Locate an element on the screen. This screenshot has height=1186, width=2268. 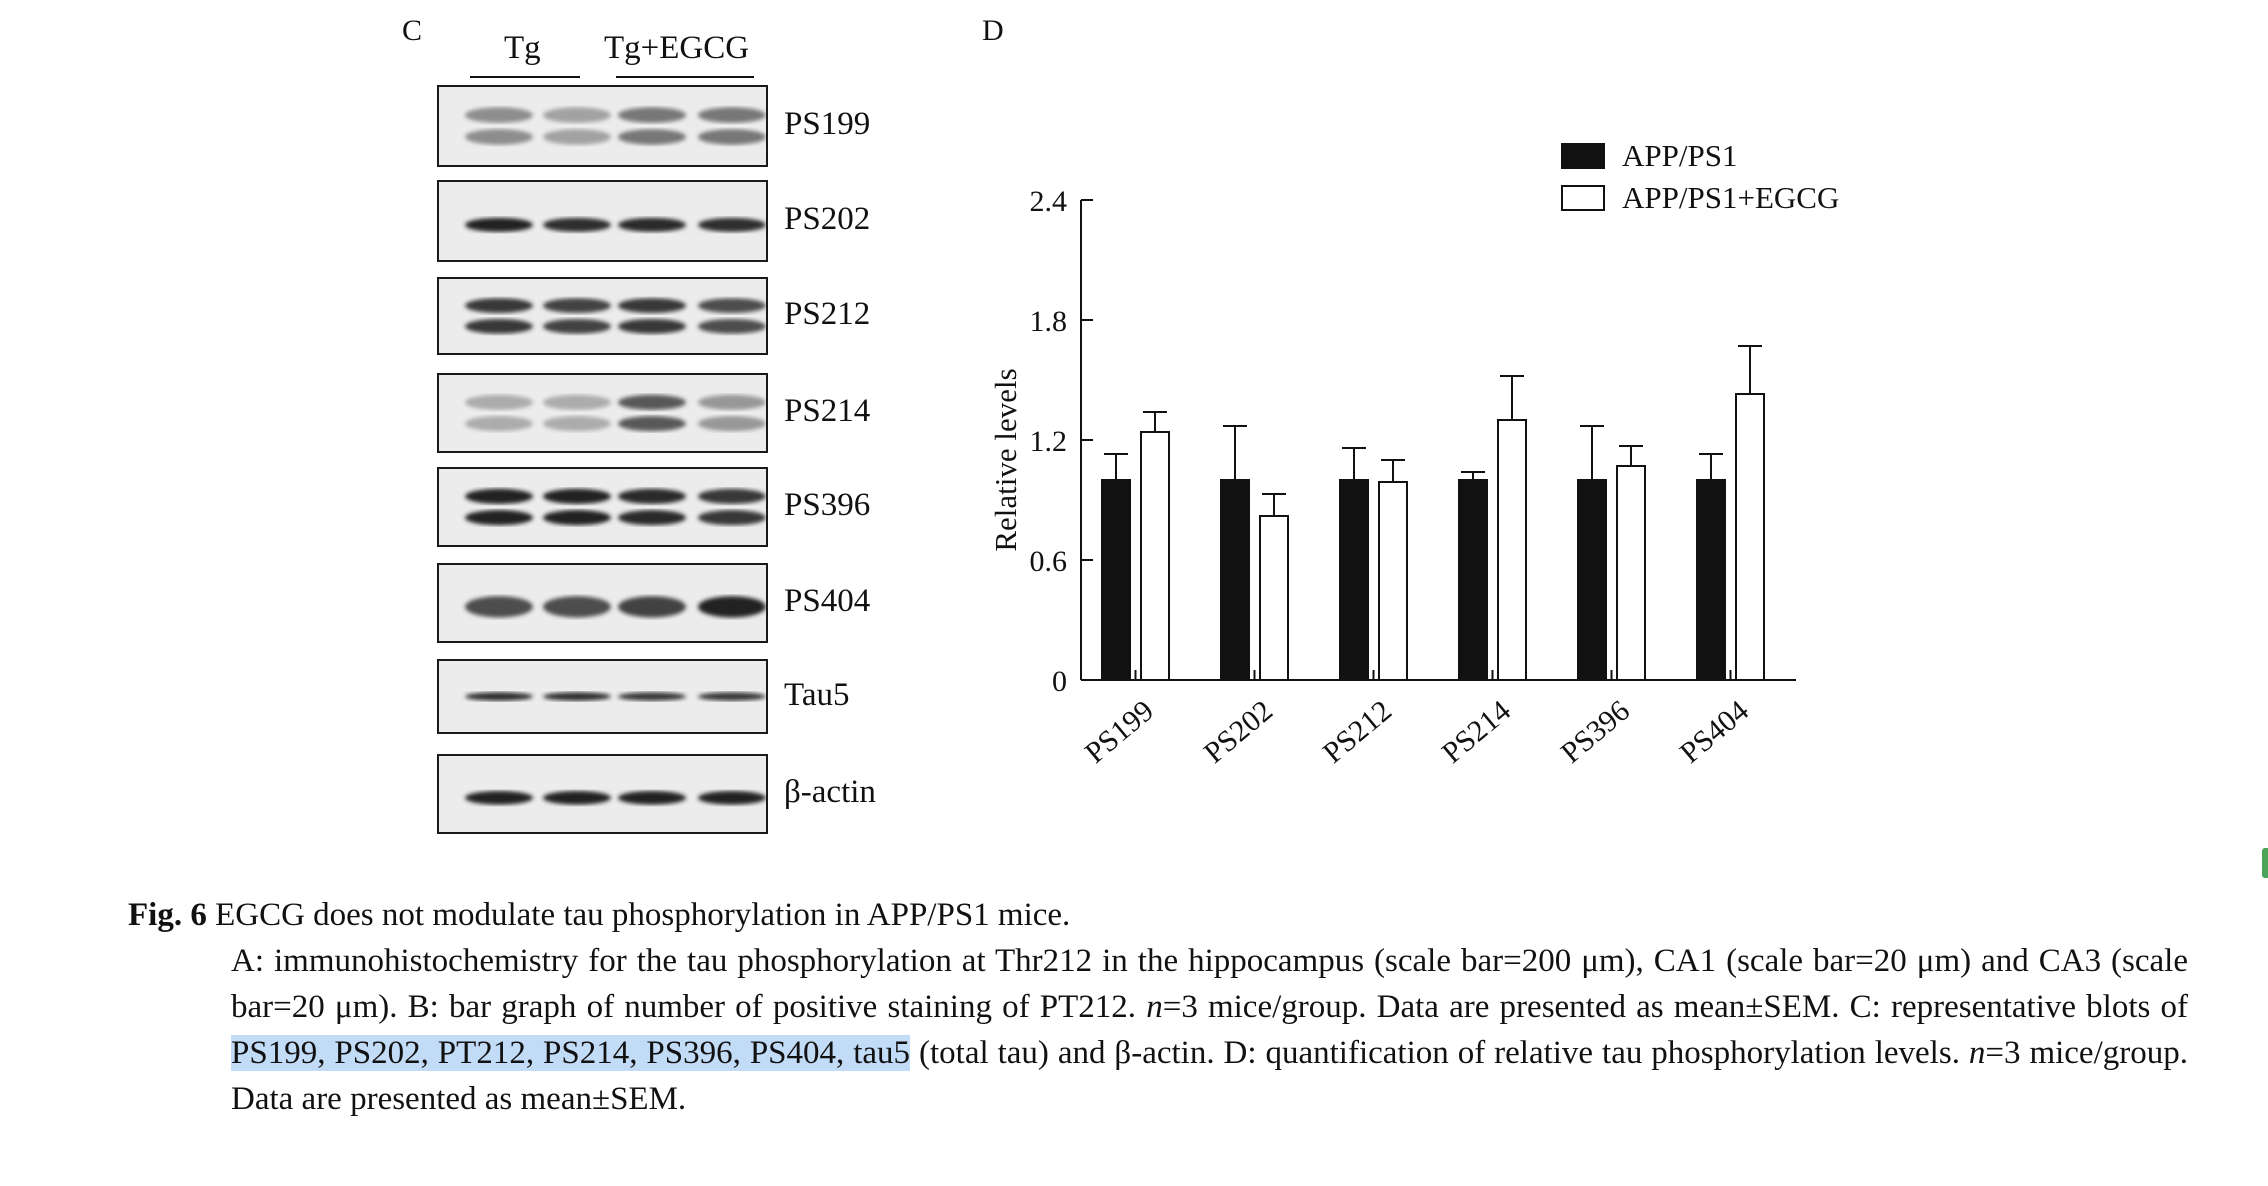
x-tick-label: PS202 is located at coordinates (1238, 732).